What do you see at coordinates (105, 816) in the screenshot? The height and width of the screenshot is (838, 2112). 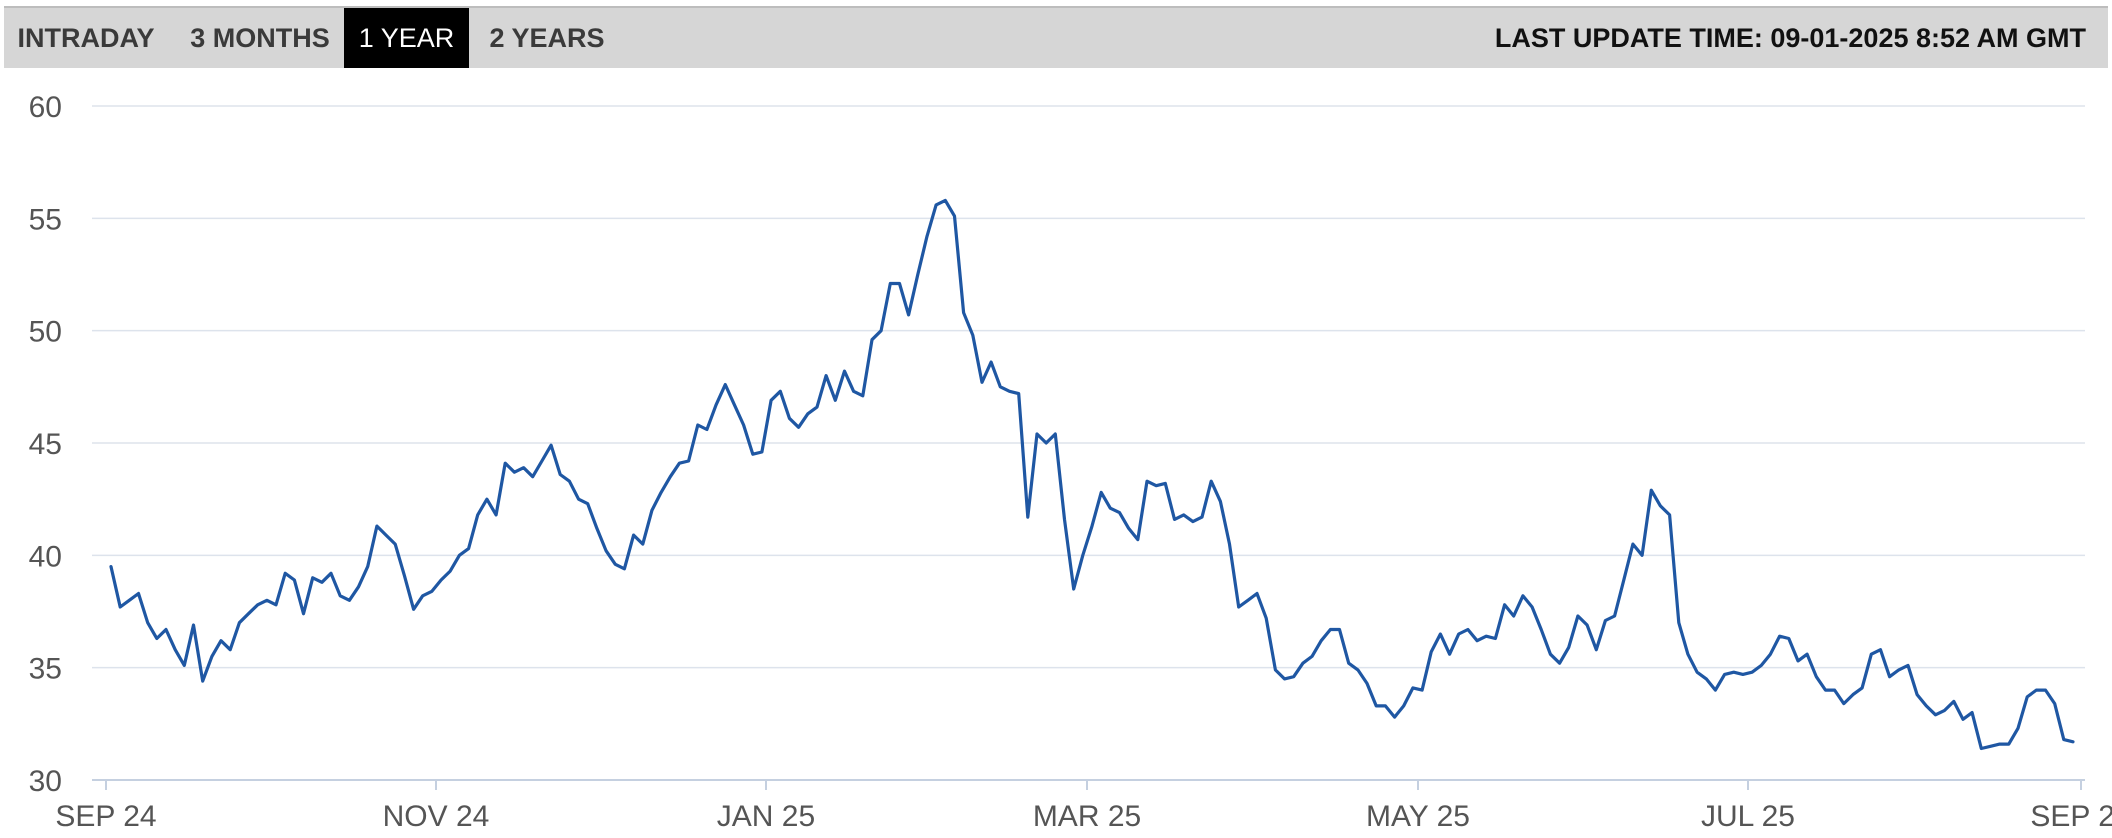 I see `x-tick-label: SEP 24` at bounding box center [105, 816].